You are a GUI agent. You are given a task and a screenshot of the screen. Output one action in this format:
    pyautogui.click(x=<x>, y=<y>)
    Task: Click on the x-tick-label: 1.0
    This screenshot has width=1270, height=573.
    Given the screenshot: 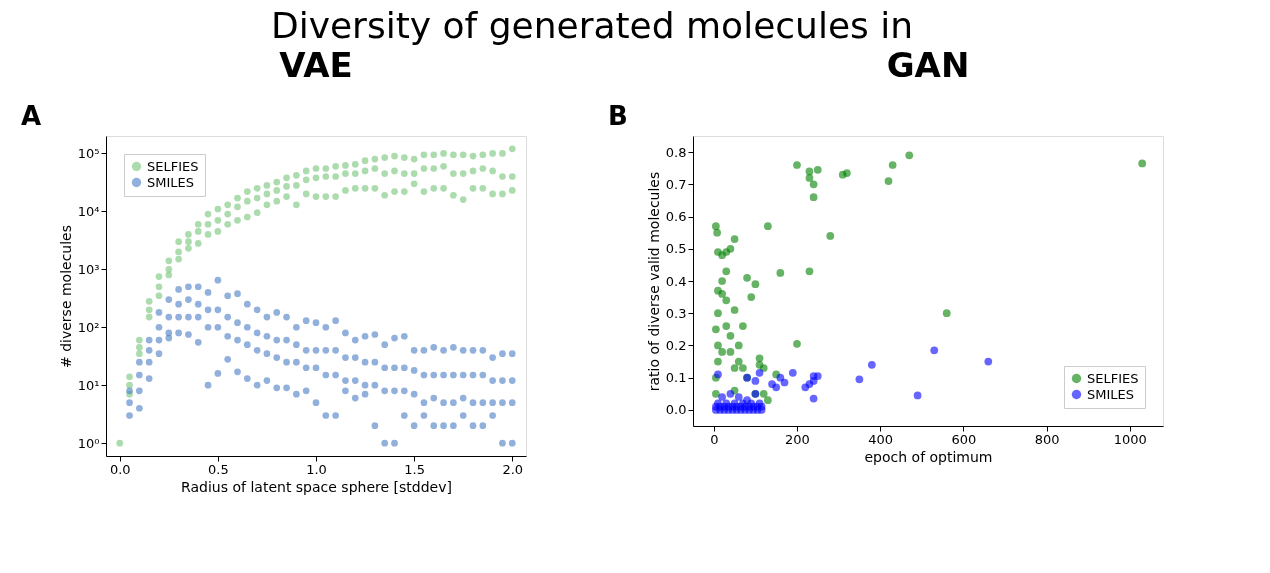 What is the action you would take?
    pyautogui.click(x=316, y=469)
    